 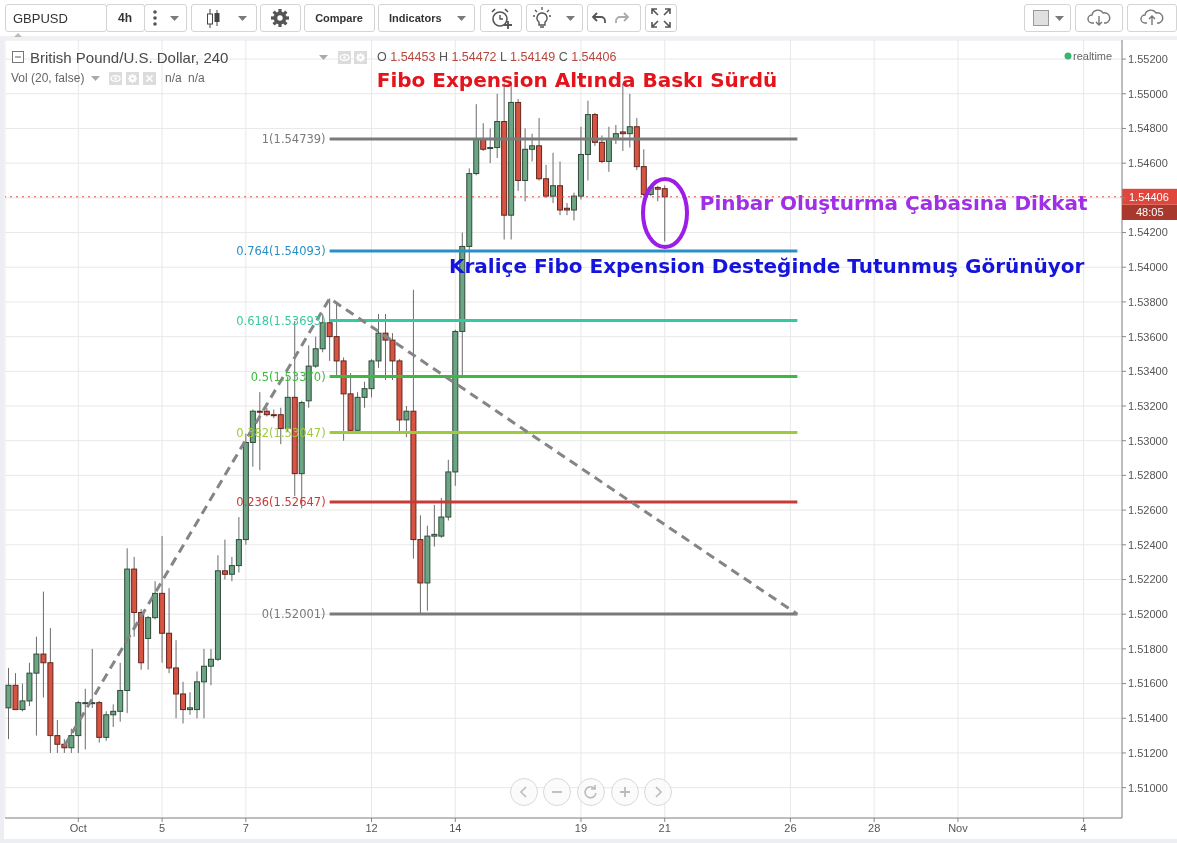 I want to click on x-tick-label: Nov, so click(x=958, y=827).